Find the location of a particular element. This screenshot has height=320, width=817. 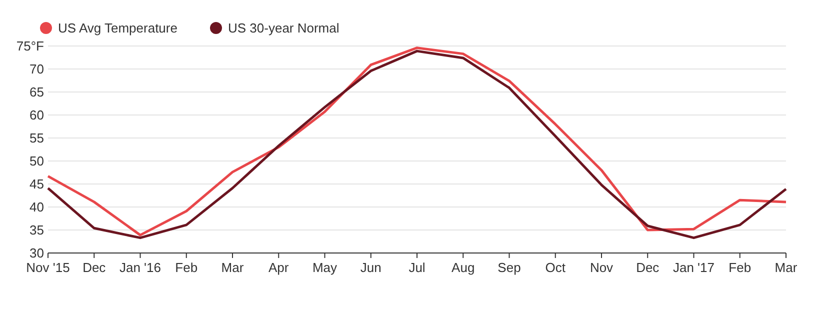

x-tick-label: Jan '17 is located at coordinates (693, 267).